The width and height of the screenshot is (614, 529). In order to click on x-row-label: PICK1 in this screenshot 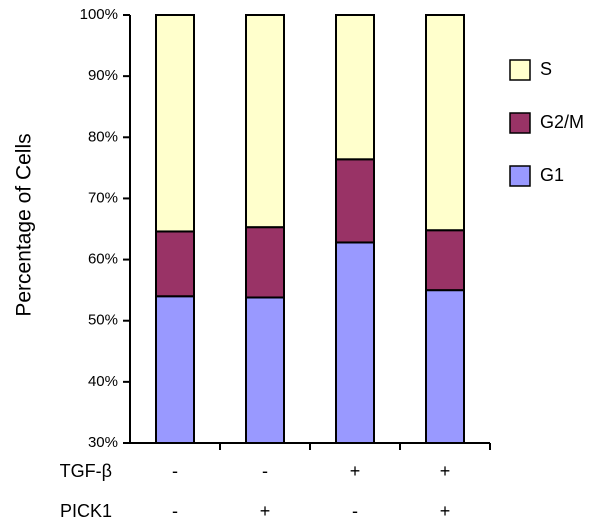, I will do `click(86, 511)`.